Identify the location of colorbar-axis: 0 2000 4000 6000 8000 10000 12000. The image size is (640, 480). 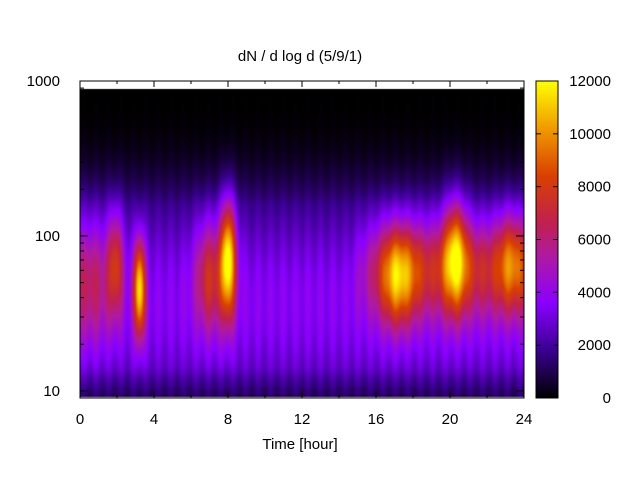
(573, 240).